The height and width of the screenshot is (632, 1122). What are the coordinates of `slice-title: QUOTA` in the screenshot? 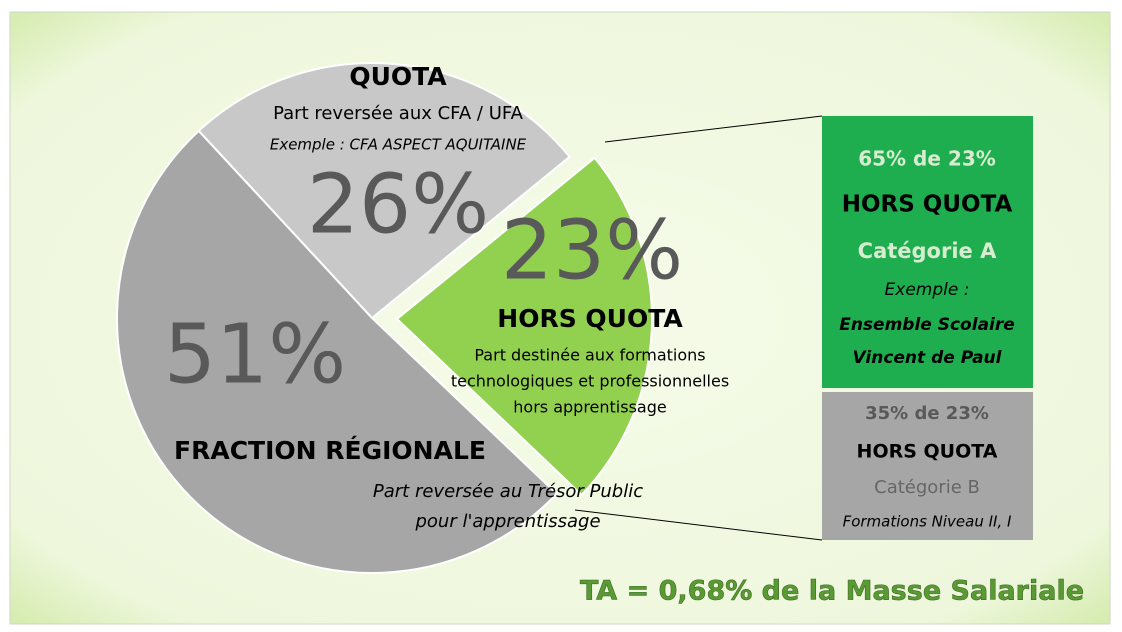 It's located at (398, 76).